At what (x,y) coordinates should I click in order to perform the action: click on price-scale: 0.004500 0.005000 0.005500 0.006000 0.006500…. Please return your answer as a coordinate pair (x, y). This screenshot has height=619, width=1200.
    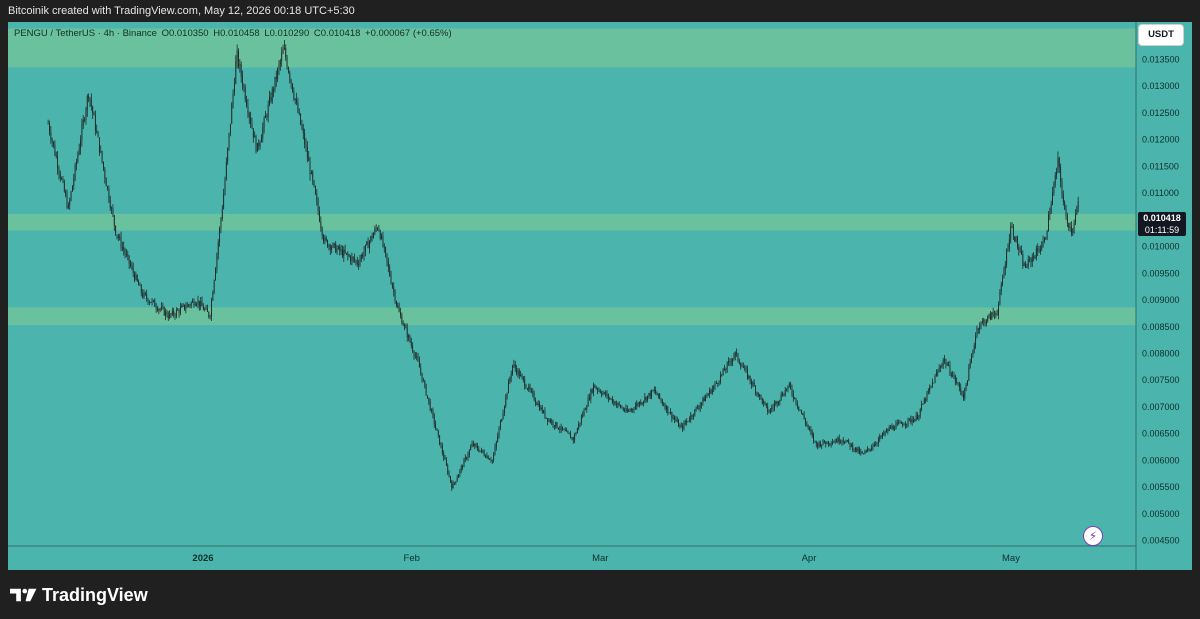
    Looking at the image, I should click on (1161, 287).